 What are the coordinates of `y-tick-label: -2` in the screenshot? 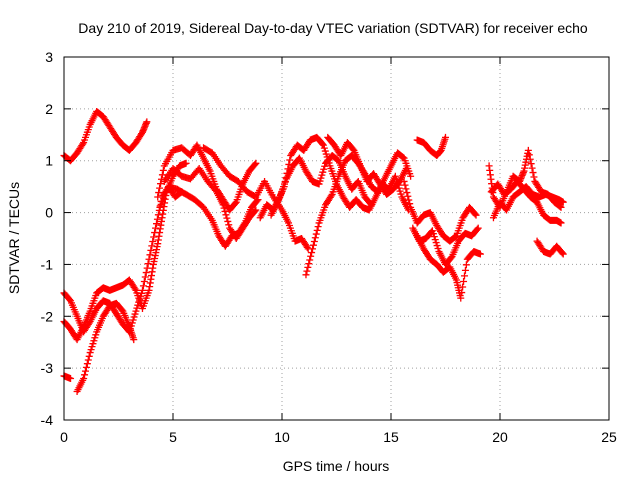 It's located at (47, 316).